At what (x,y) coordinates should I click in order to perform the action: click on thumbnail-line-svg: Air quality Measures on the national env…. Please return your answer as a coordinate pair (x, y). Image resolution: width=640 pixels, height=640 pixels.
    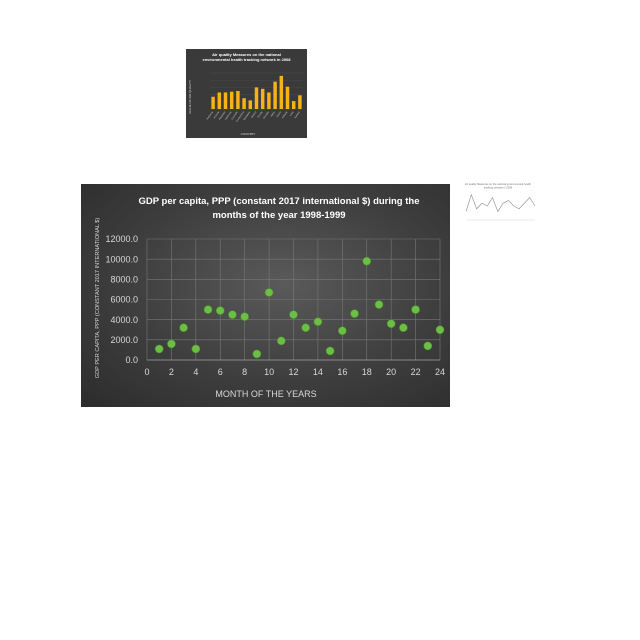
    Looking at the image, I should click on (500, 201).